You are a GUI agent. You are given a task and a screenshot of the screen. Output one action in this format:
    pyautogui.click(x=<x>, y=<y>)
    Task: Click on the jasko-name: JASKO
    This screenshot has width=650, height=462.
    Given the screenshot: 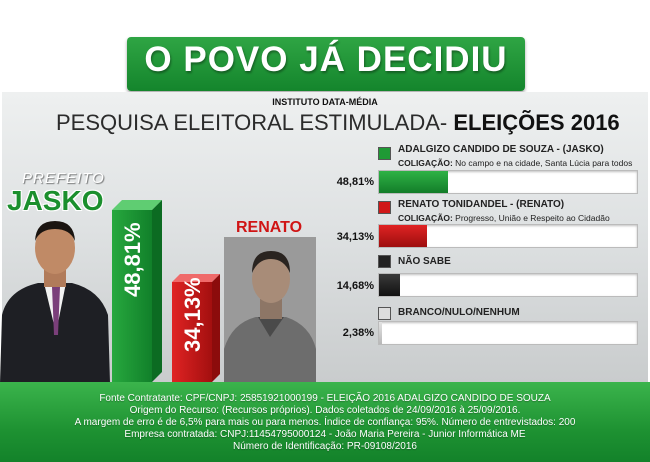 What is the action you would take?
    pyautogui.click(x=55, y=200)
    